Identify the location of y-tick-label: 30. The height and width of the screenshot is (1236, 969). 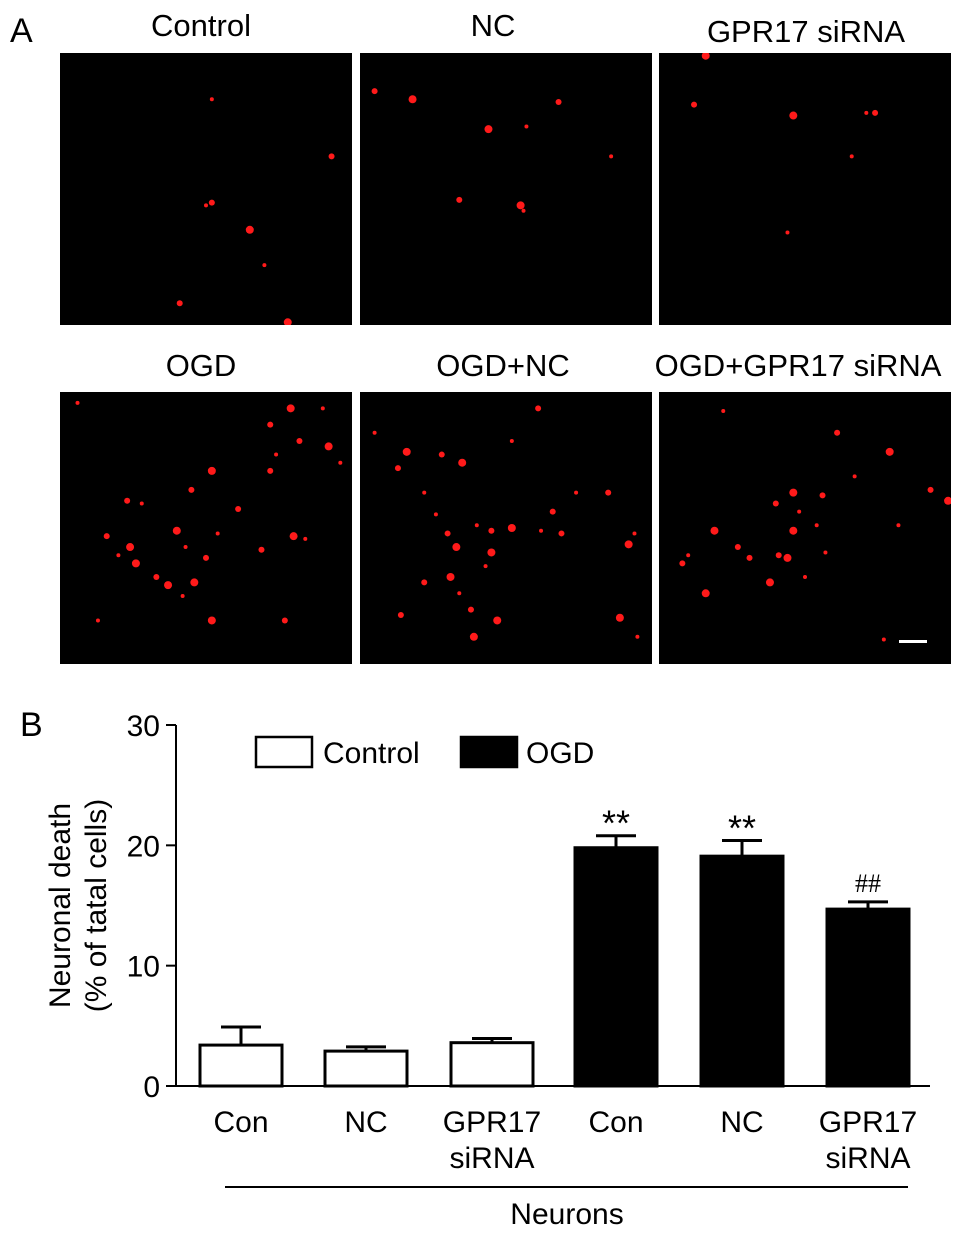
(143, 726).